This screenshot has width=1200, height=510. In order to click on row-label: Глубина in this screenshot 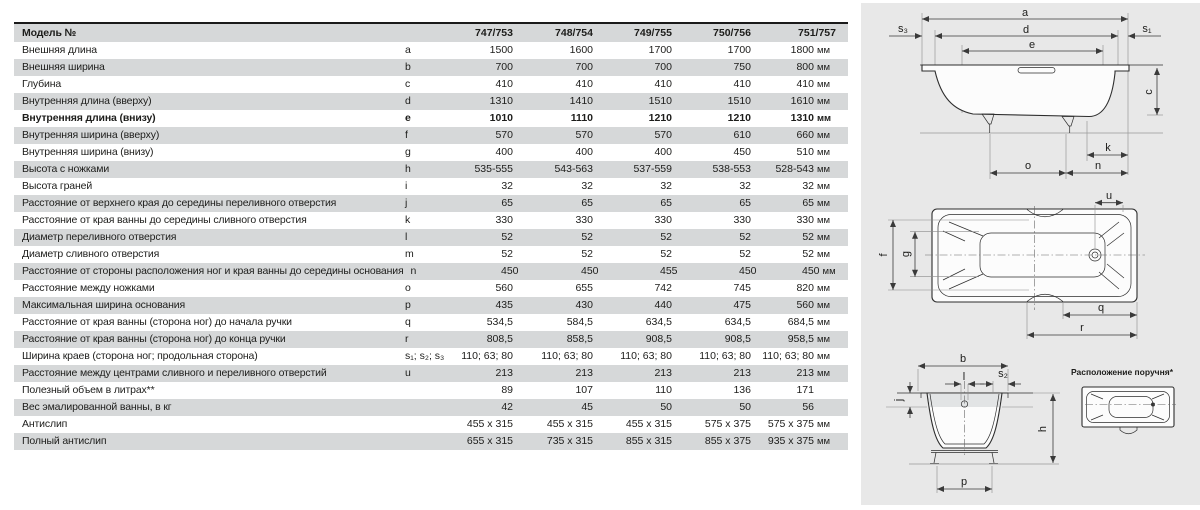, I will do `click(42, 84)`.